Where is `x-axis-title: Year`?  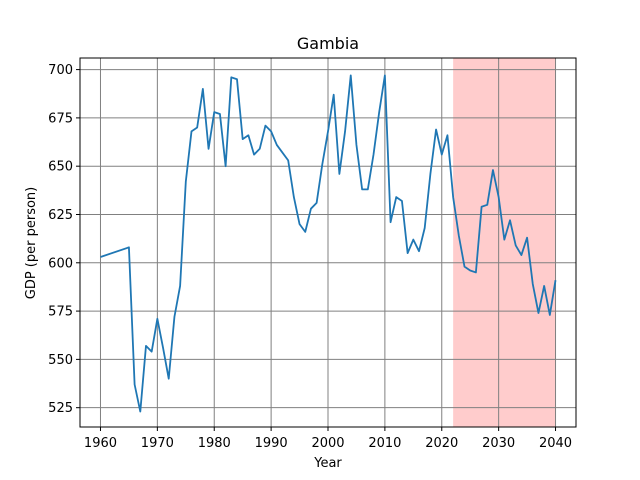
x-axis-title: Year is located at coordinates (327, 463).